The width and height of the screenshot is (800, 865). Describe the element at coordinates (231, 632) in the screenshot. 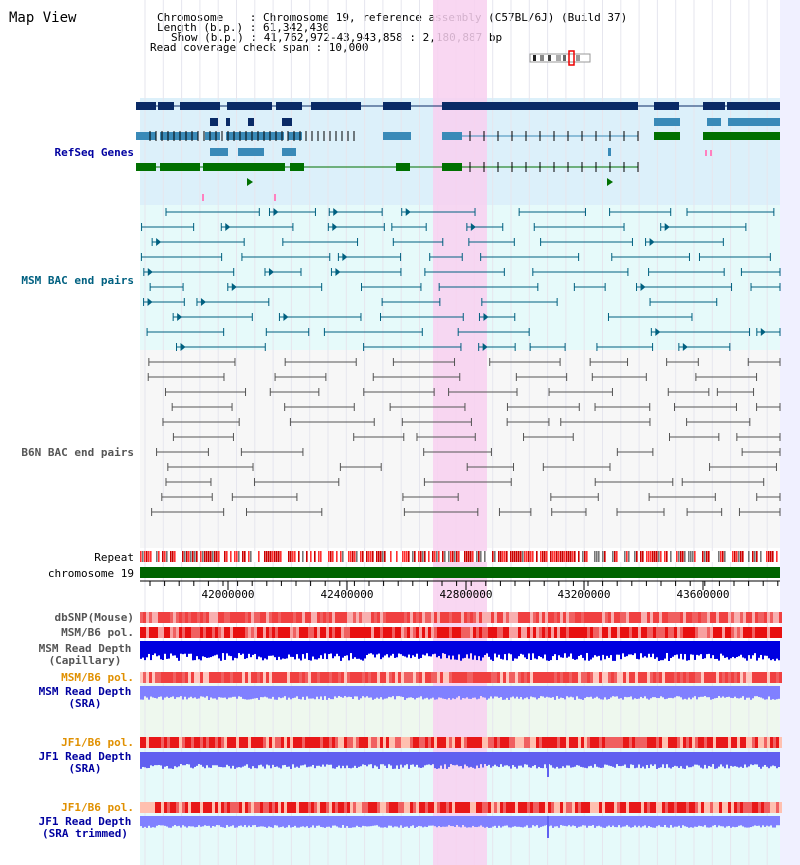

I see `msm-pol-strip` at that location.